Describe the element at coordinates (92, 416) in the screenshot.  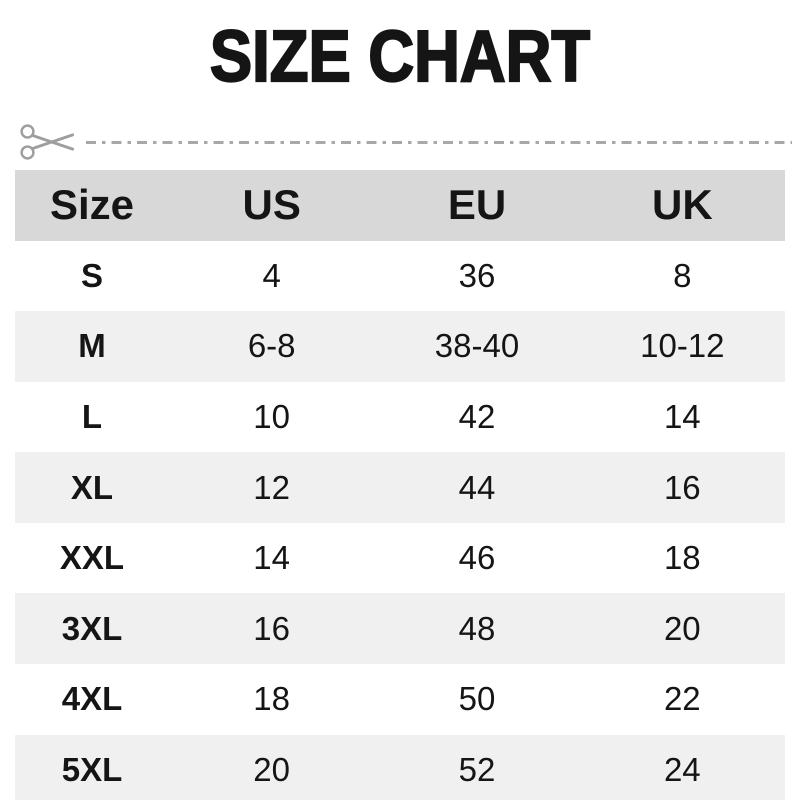
I see `size-label: L` at that location.